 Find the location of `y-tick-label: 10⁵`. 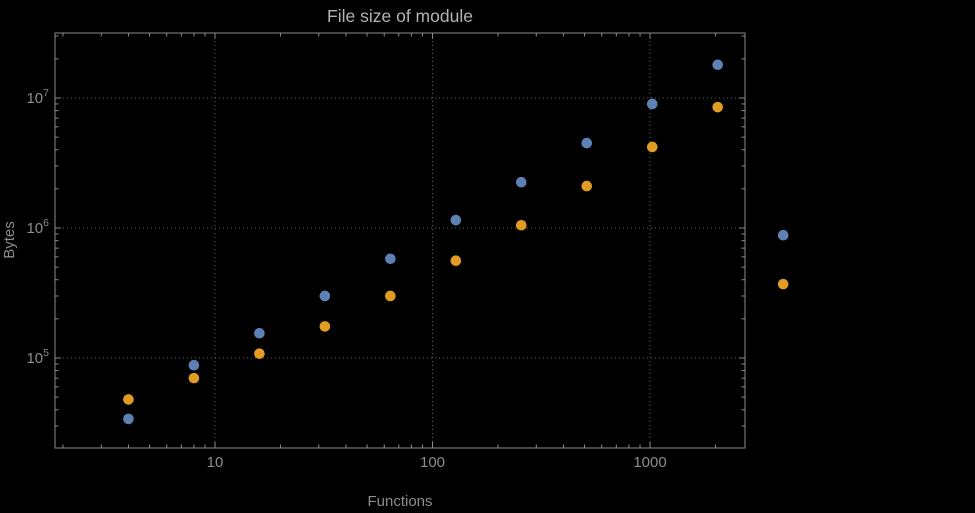

y-tick-label: 10⁵ is located at coordinates (37, 357).